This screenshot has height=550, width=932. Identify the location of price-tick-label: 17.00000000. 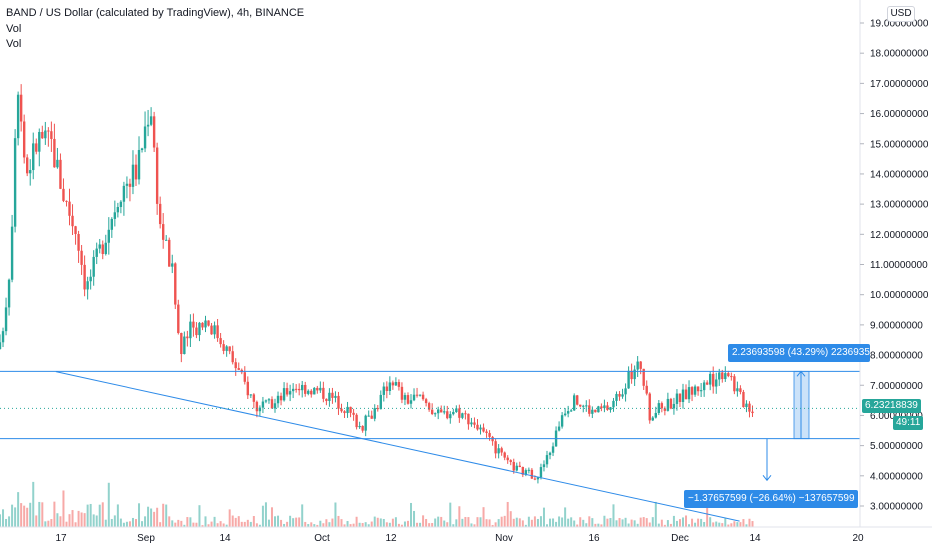
(899, 84).